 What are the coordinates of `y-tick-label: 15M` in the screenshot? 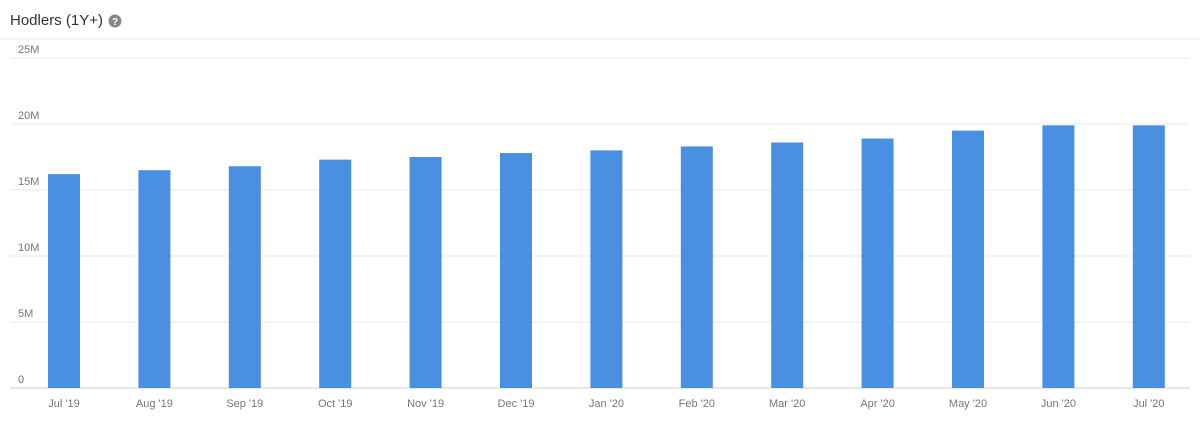 It's located at (28, 182).